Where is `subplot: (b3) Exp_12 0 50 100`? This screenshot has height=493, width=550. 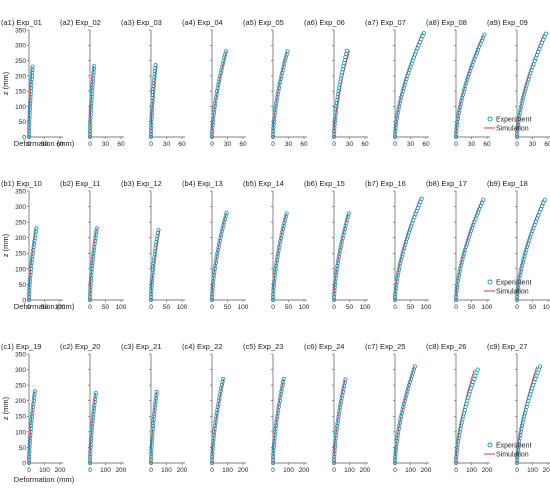 subplot: (b3) Exp_12 0 50 100 is located at coordinates (154, 245).